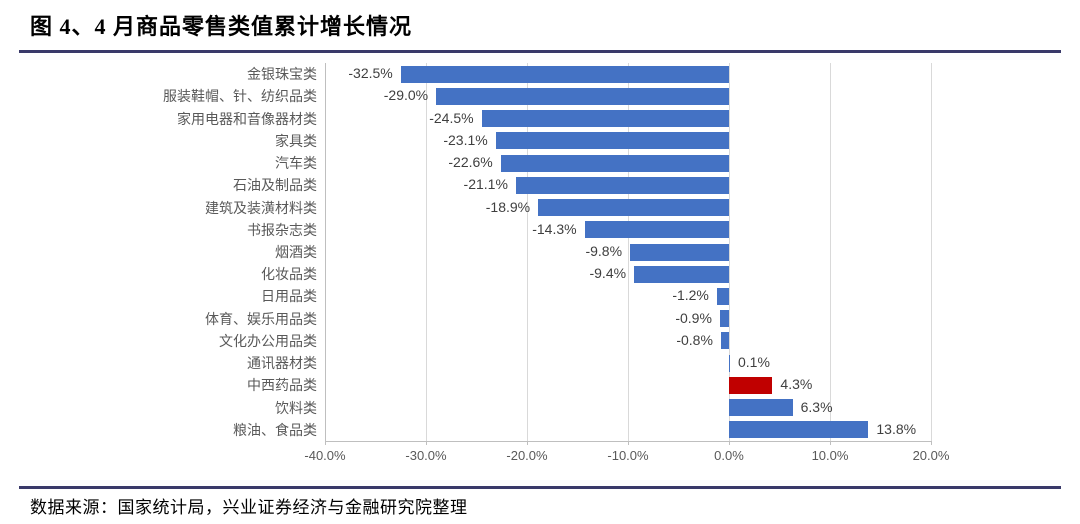  I want to click on value-label: 13.8%, so click(896, 429).